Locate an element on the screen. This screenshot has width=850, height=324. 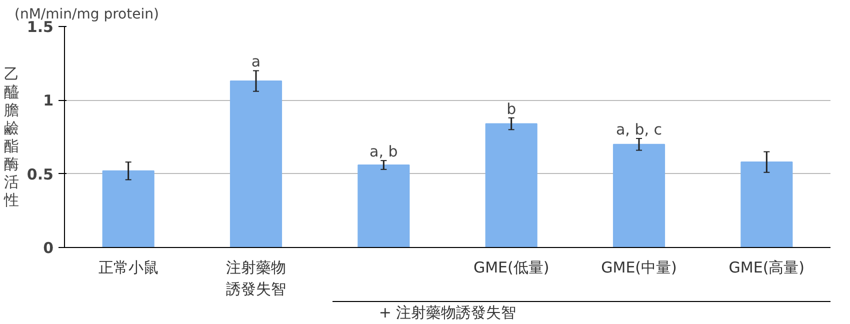
x-tick-label: GME(高量) is located at coordinates (766, 267).